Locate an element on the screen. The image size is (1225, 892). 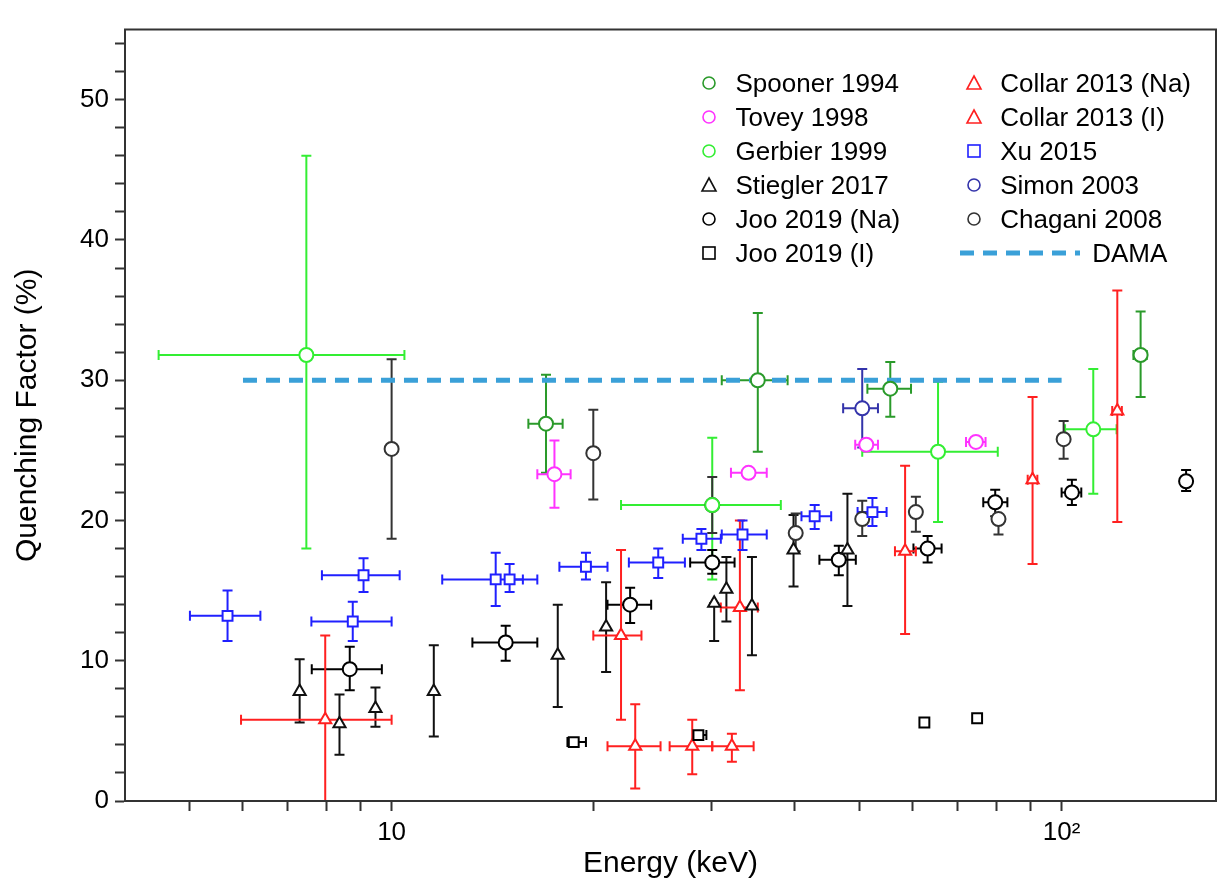
legend-label: Joo 2019 (I) is located at coordinates (805, 253).